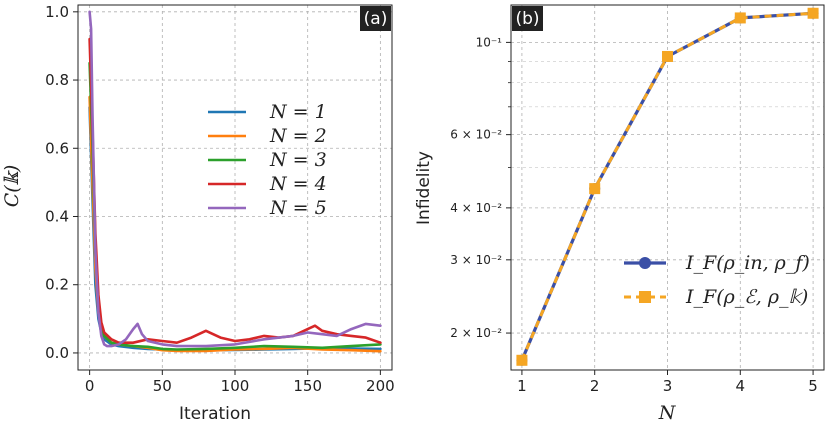 The height and width of the screenshot is (423, 830). What do you see at coordinates (162, 386) in the screenshot?
I see `panel-a-xtick-label: 50` at bounding box center [162, 386].